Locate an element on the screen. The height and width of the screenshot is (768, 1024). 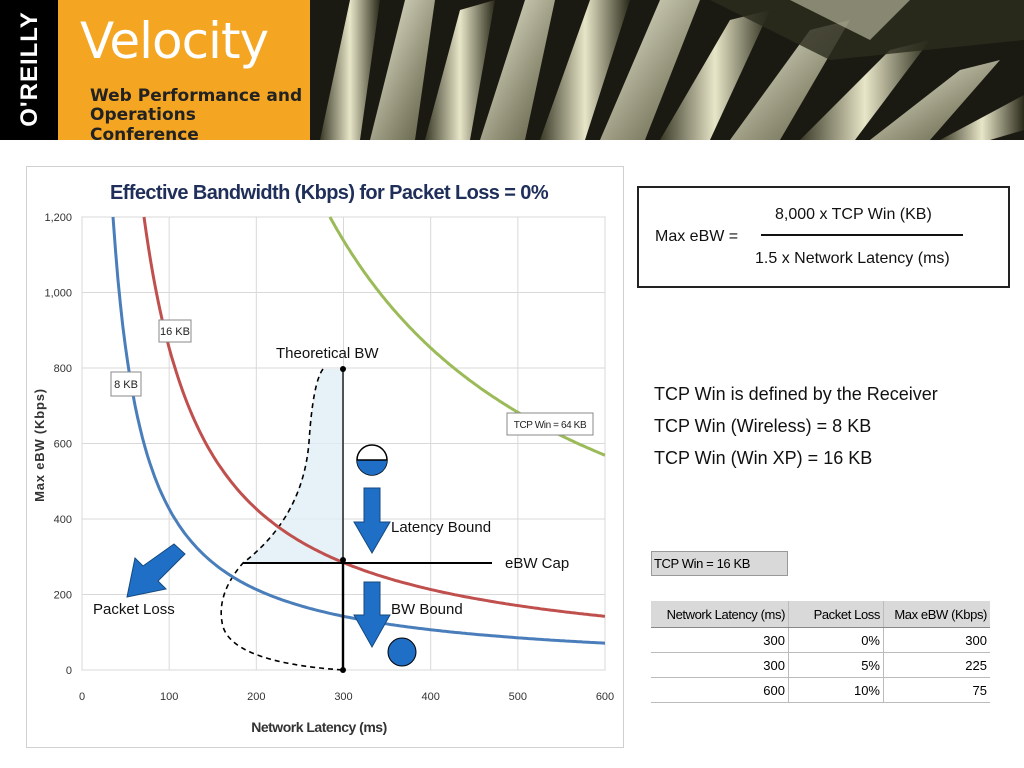
table-row: 300 0% 300 is located at coordinates (820, 640).